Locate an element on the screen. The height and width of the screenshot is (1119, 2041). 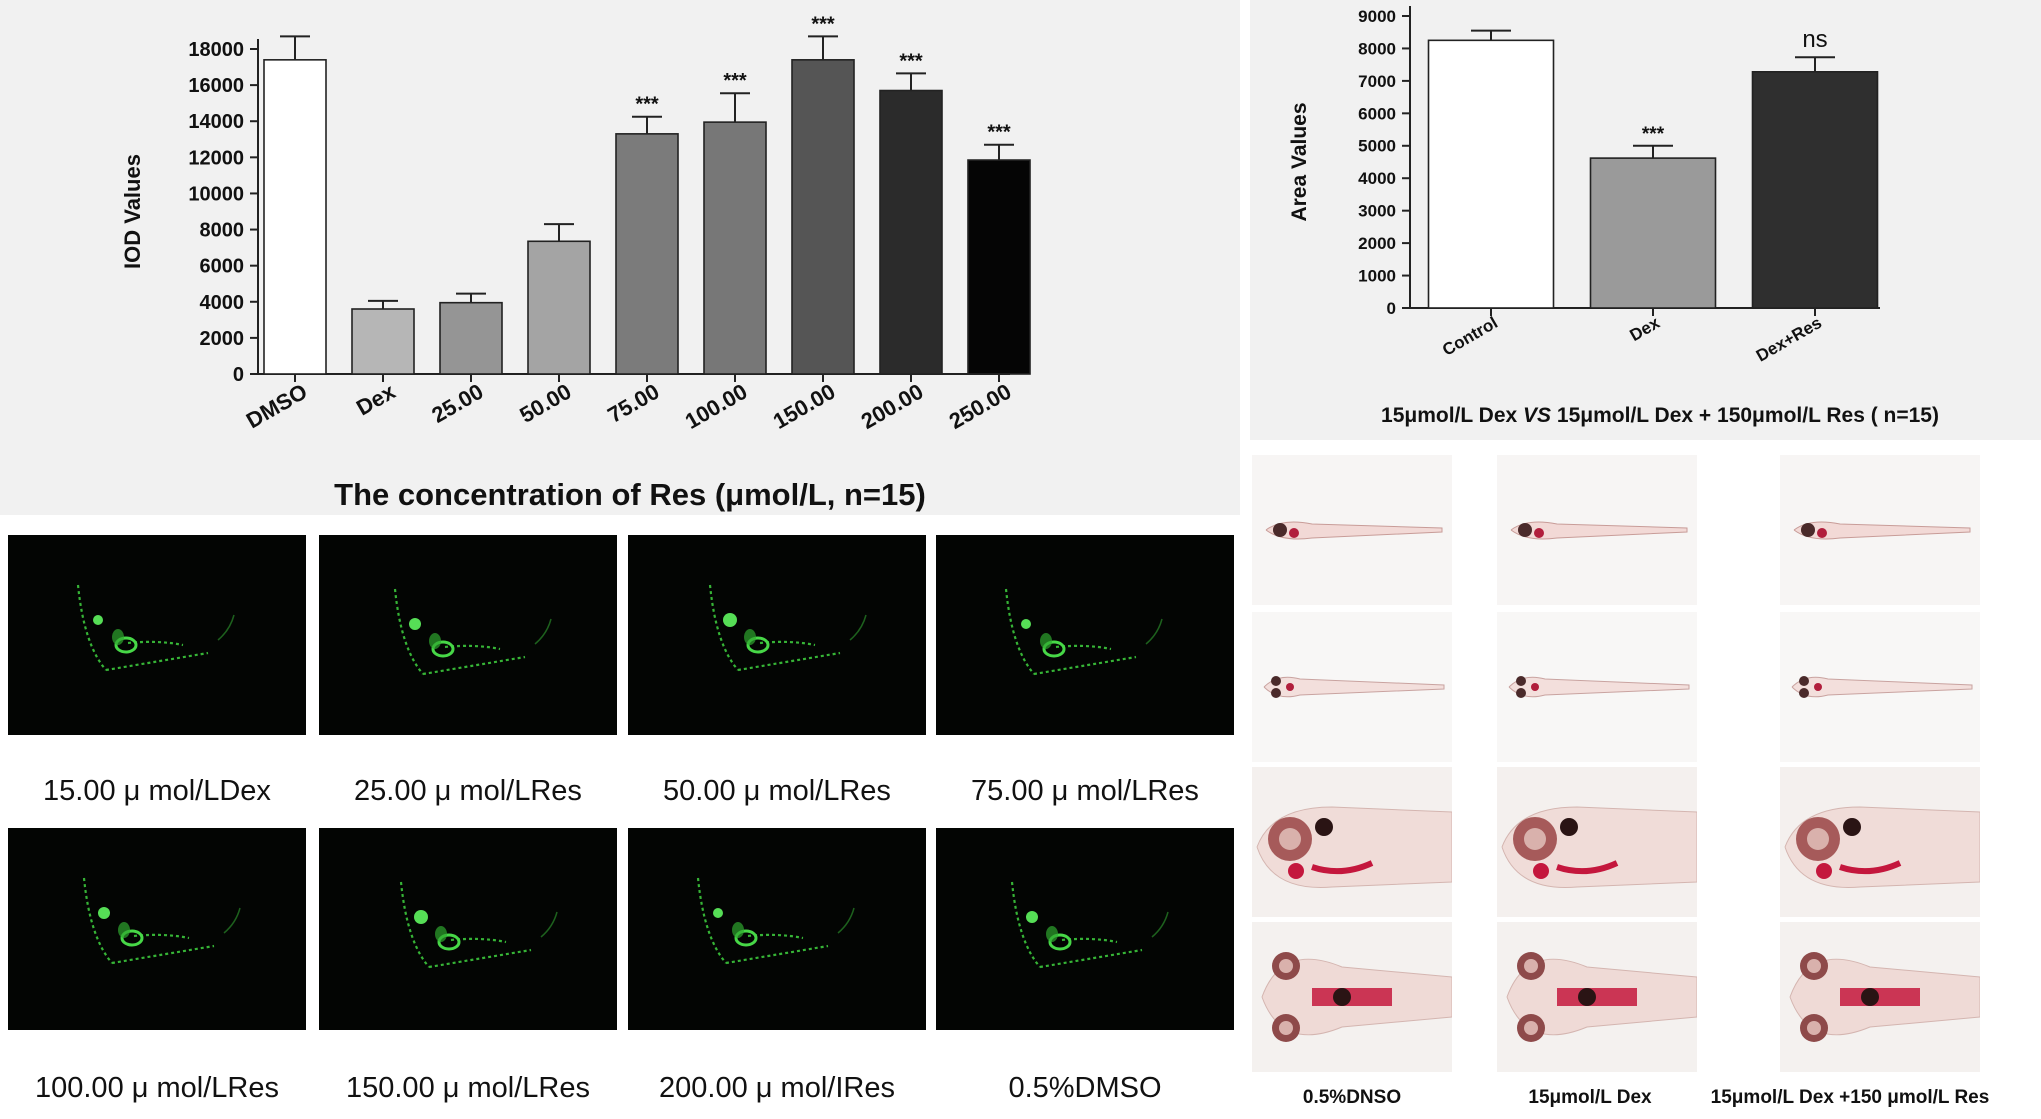
y-tick-label: 16000 is located at coordinates (216, 86).